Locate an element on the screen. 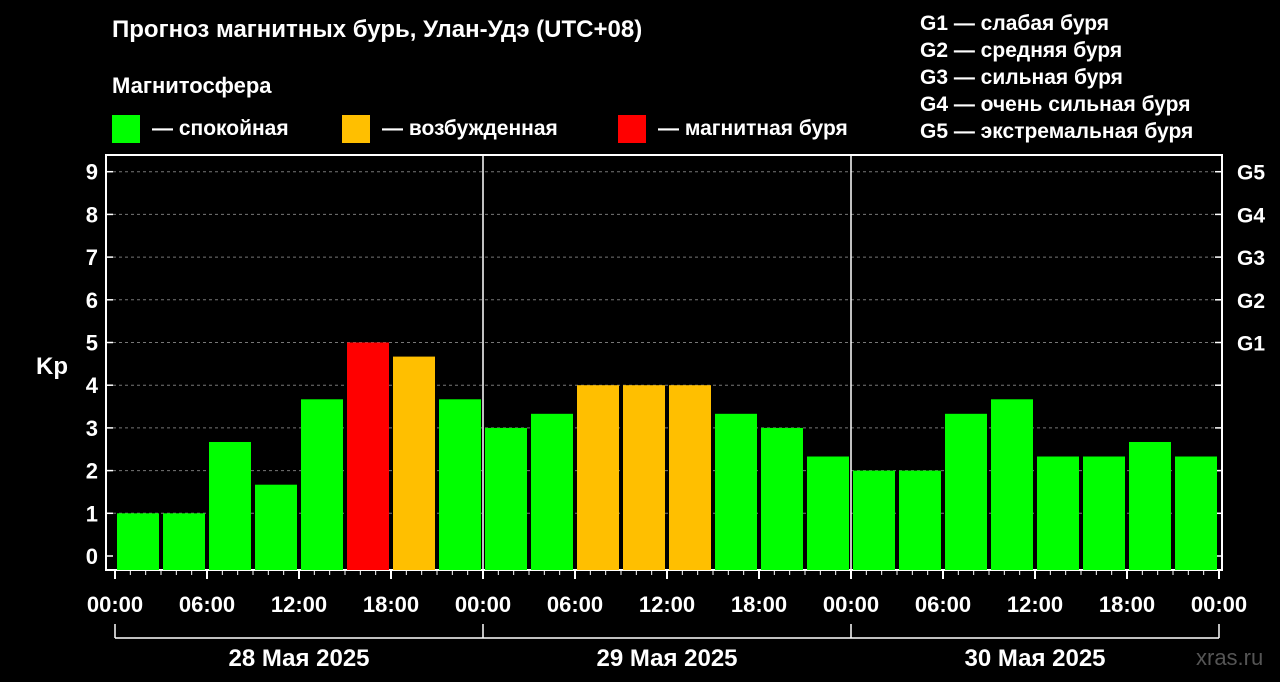 The height and width of the screenshot is (682, 1280). legend-quiet: — спокойная is located at coordinates (200, 129).